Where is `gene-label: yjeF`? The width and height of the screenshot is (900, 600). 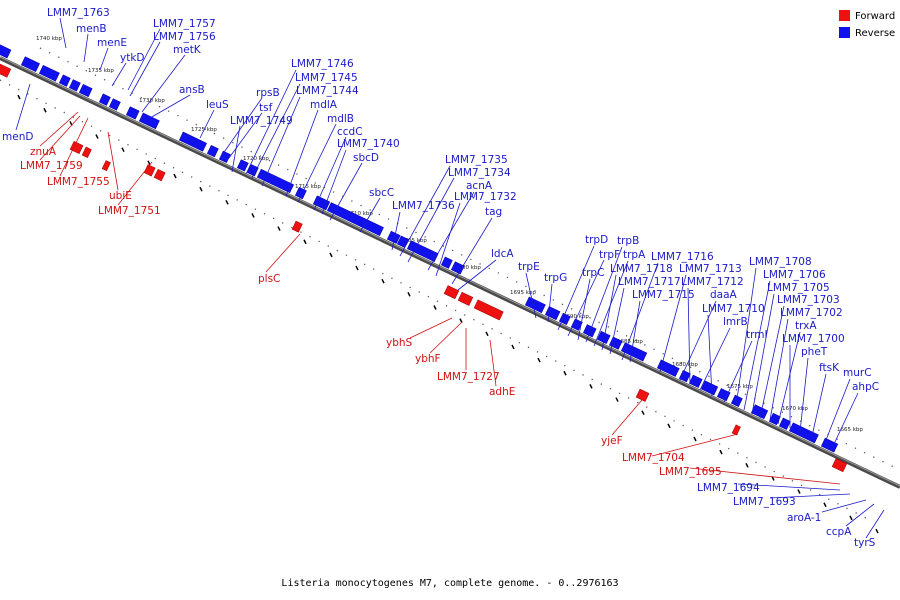
gene-label: yjeF is located at coordinates (612, 441).